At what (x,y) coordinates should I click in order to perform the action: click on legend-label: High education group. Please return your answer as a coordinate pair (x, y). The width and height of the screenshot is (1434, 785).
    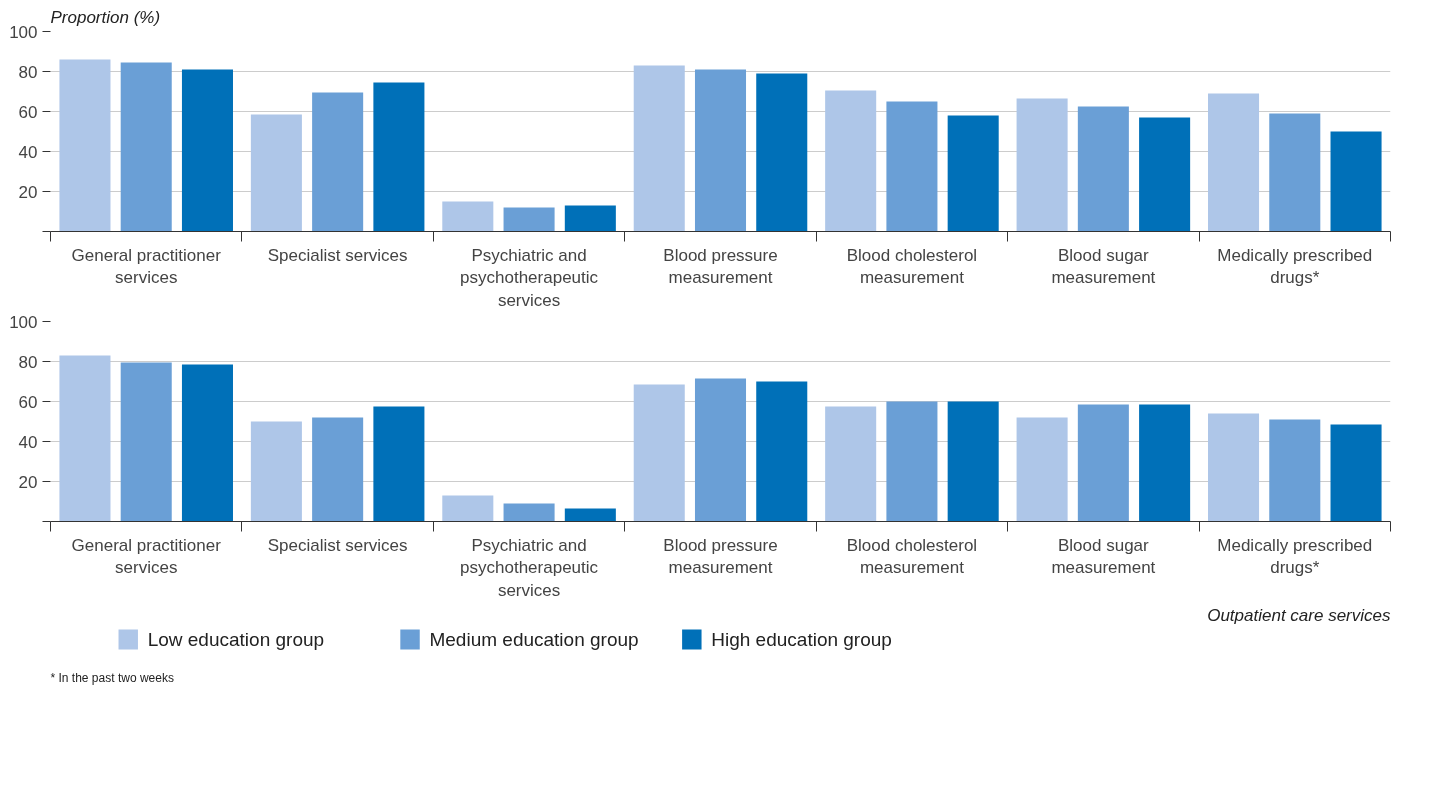
    Looking at the image, I should click on (801, 639).